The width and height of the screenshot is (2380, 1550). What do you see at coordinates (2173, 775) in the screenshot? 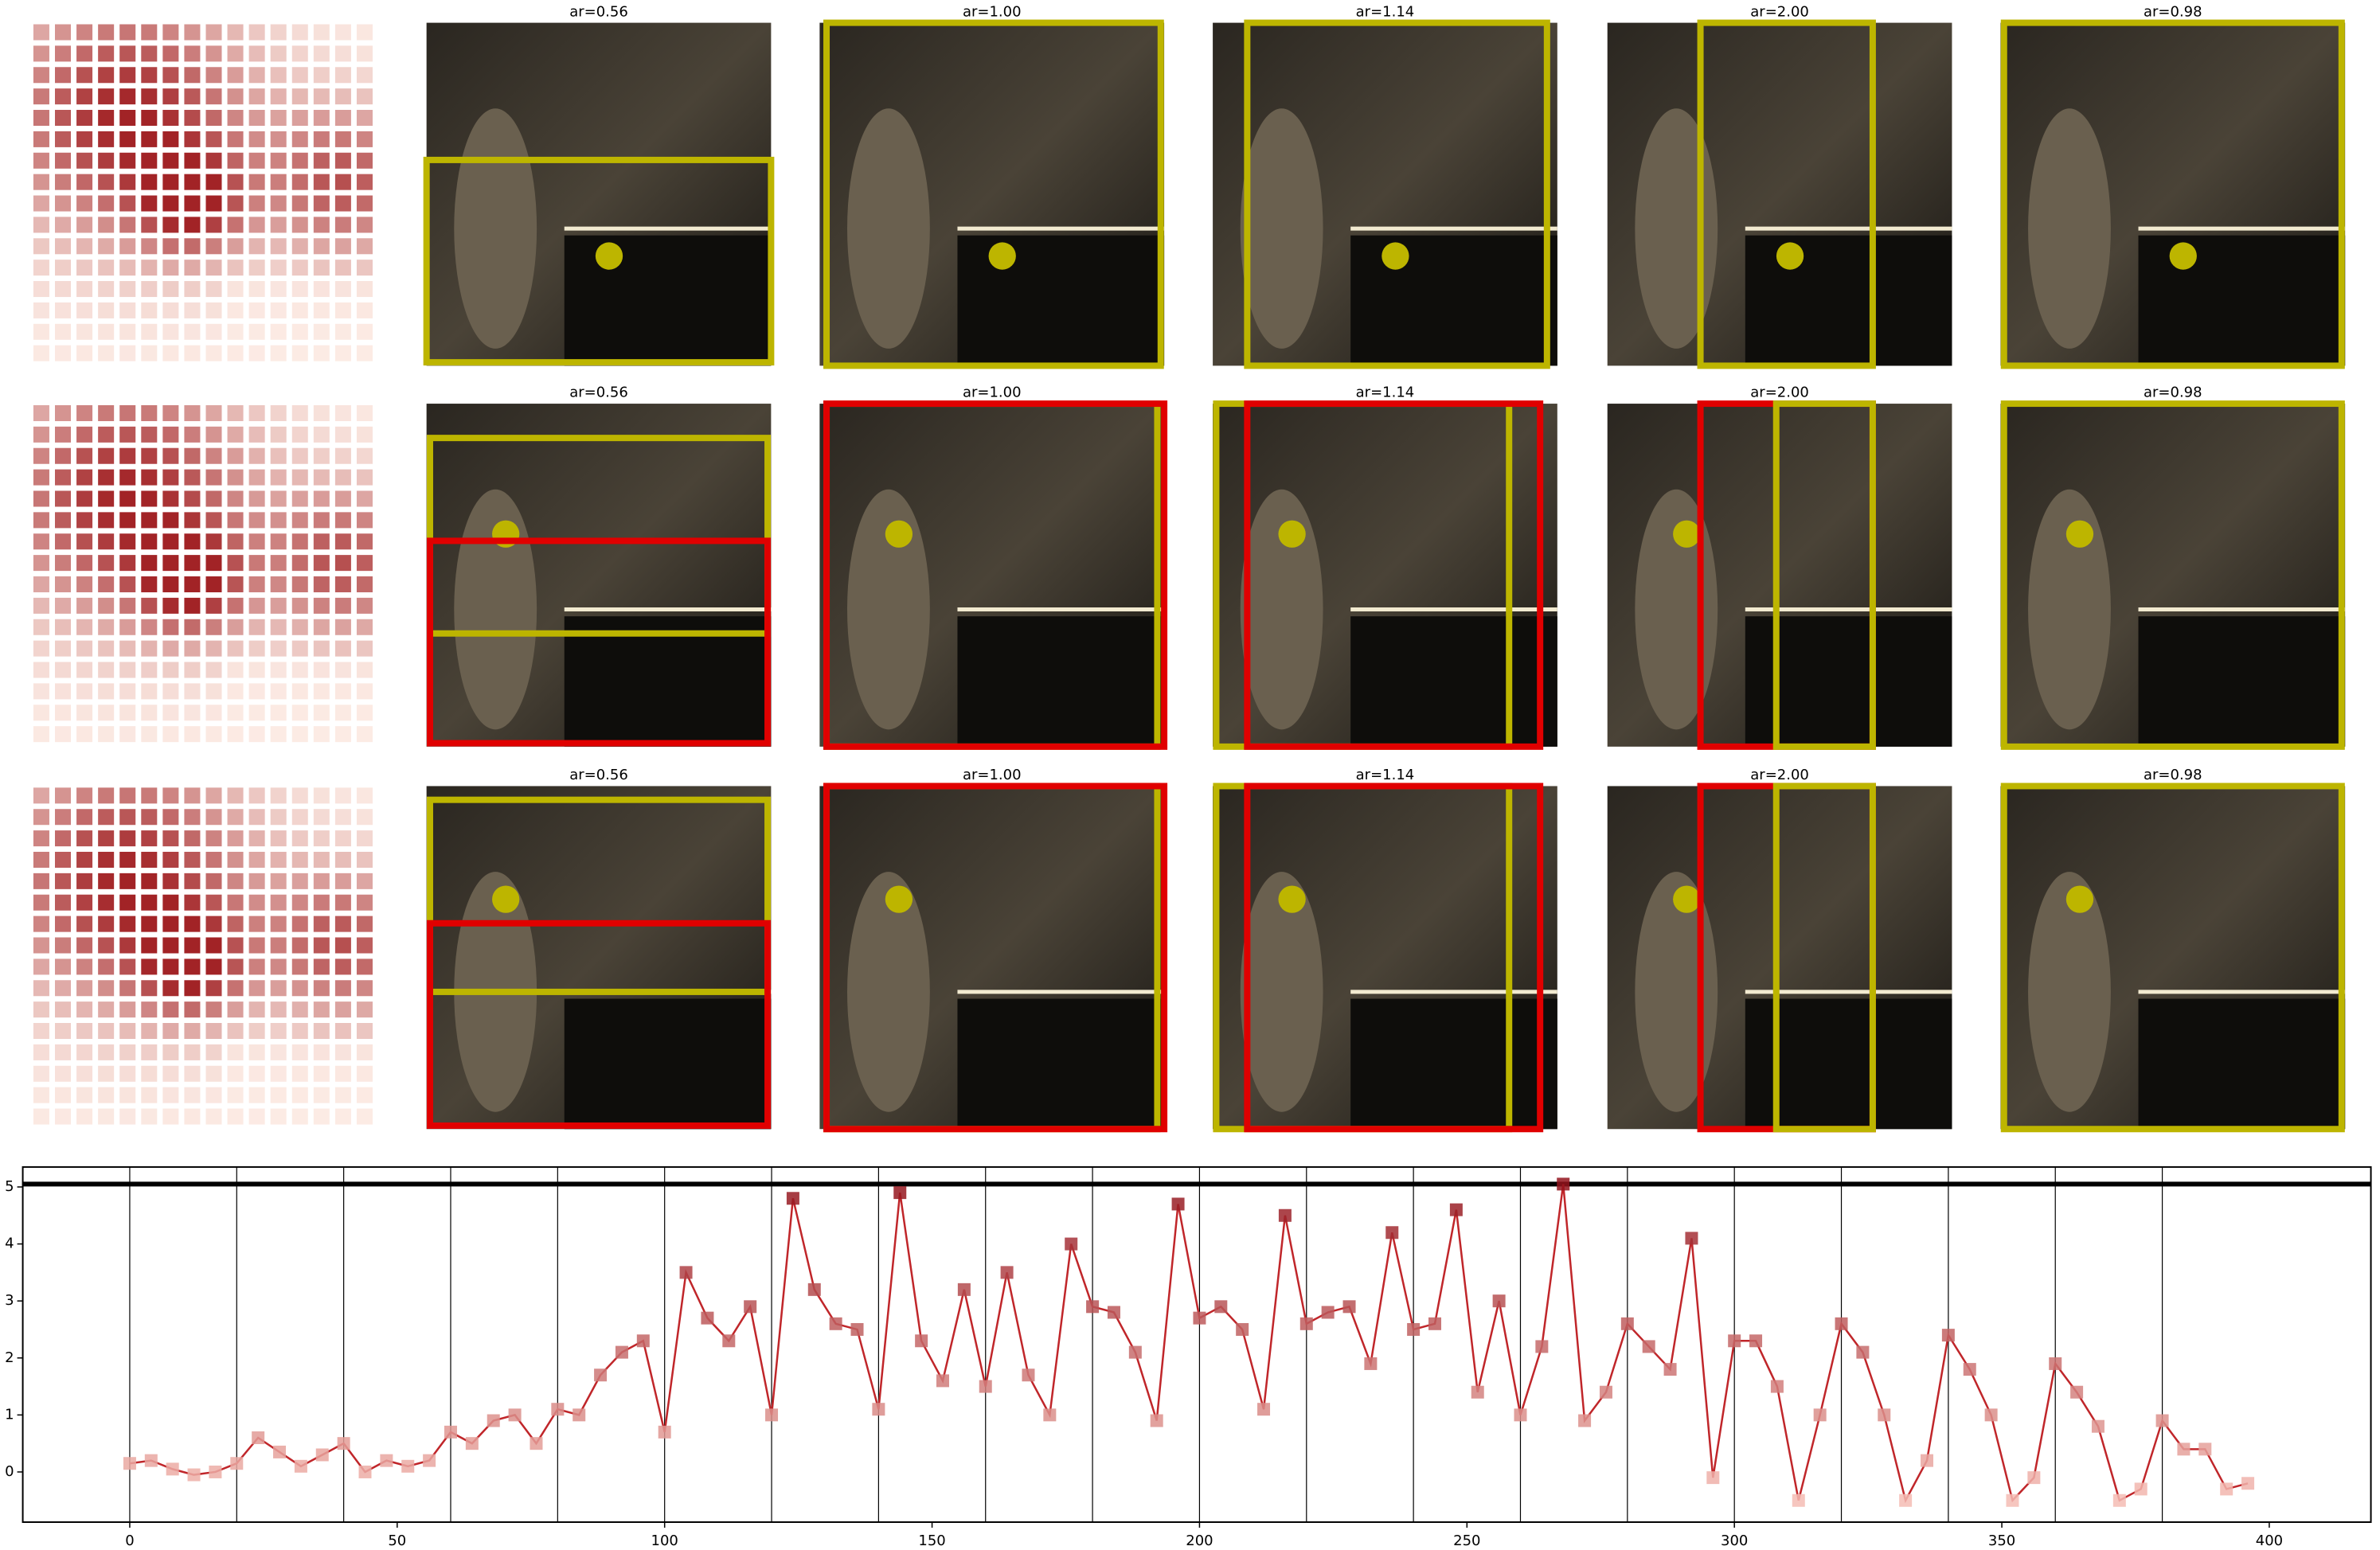
I see `panel-title: ar=0.98` at bounding box center [2173, 775].